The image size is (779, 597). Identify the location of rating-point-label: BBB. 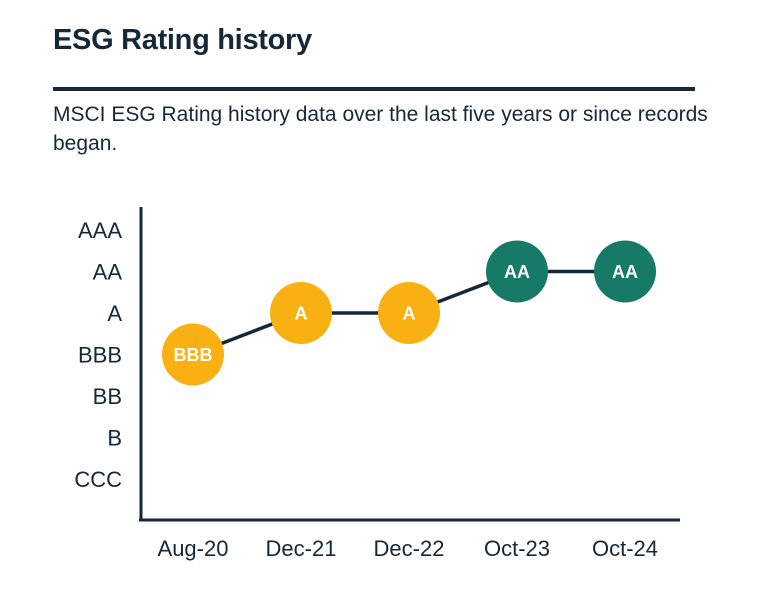
(193, 355).